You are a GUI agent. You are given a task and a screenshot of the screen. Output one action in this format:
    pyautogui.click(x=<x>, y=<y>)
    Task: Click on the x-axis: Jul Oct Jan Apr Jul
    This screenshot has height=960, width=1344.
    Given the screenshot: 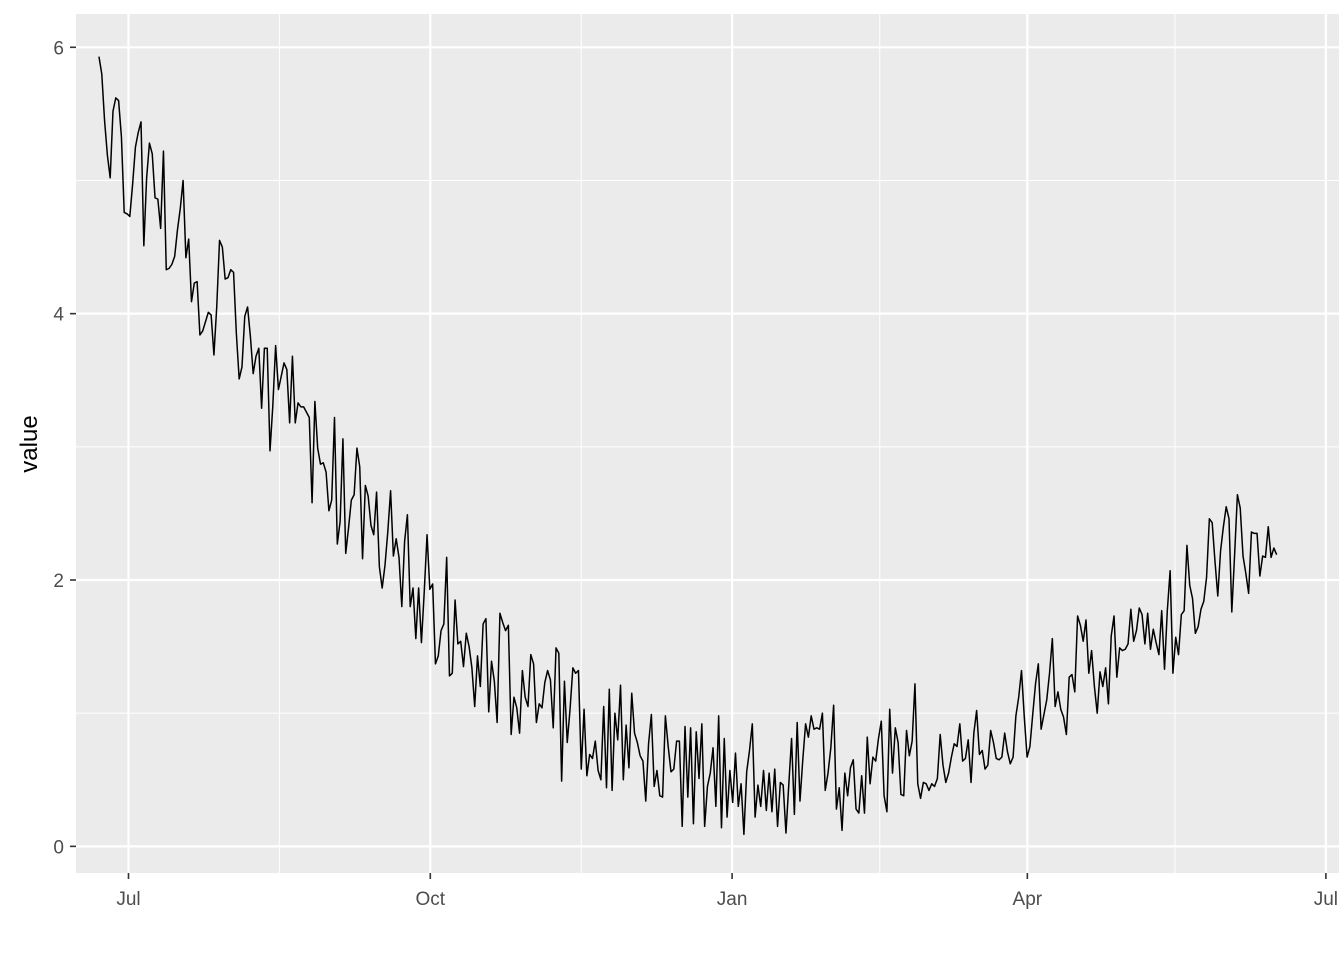 What is the action you would take?
    pyautogui.click(x=727, y=891)
    